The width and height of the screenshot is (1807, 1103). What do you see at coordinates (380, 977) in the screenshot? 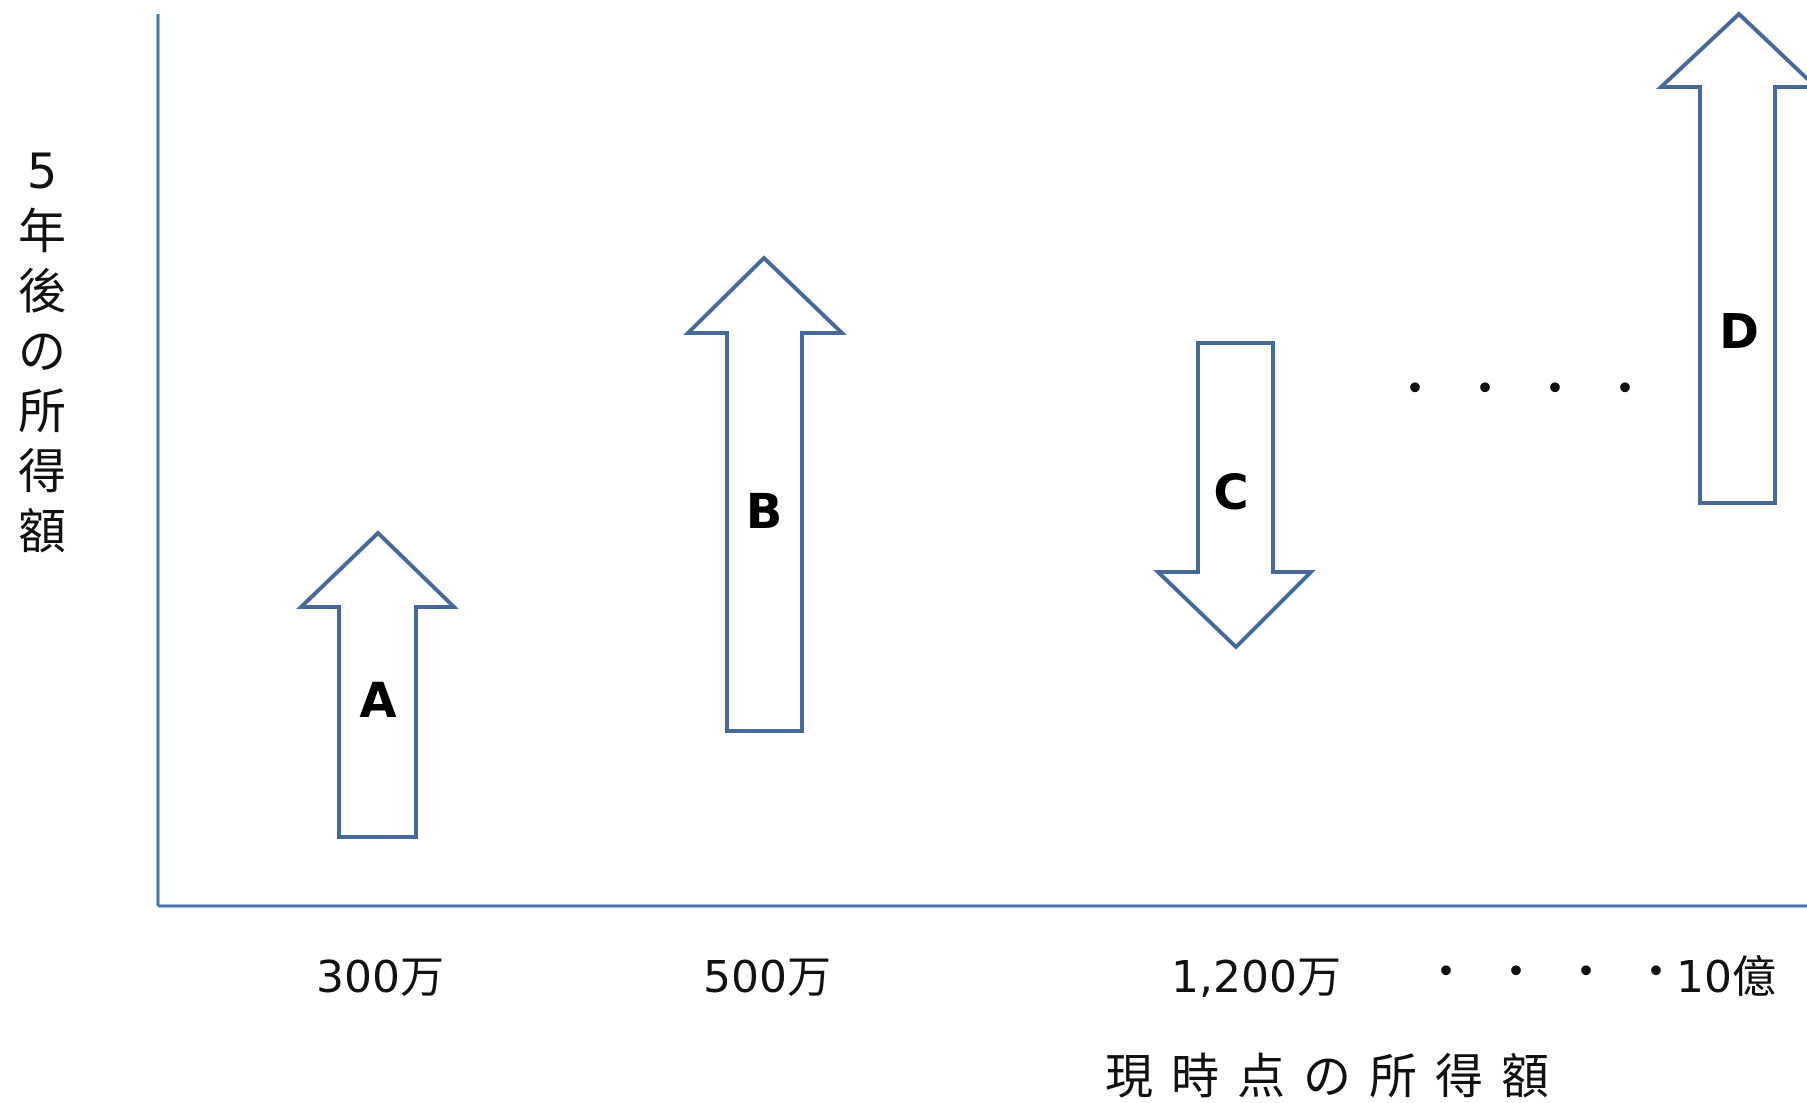
I see `x-tick-300man: 300万` at bounding box center [380, 977].